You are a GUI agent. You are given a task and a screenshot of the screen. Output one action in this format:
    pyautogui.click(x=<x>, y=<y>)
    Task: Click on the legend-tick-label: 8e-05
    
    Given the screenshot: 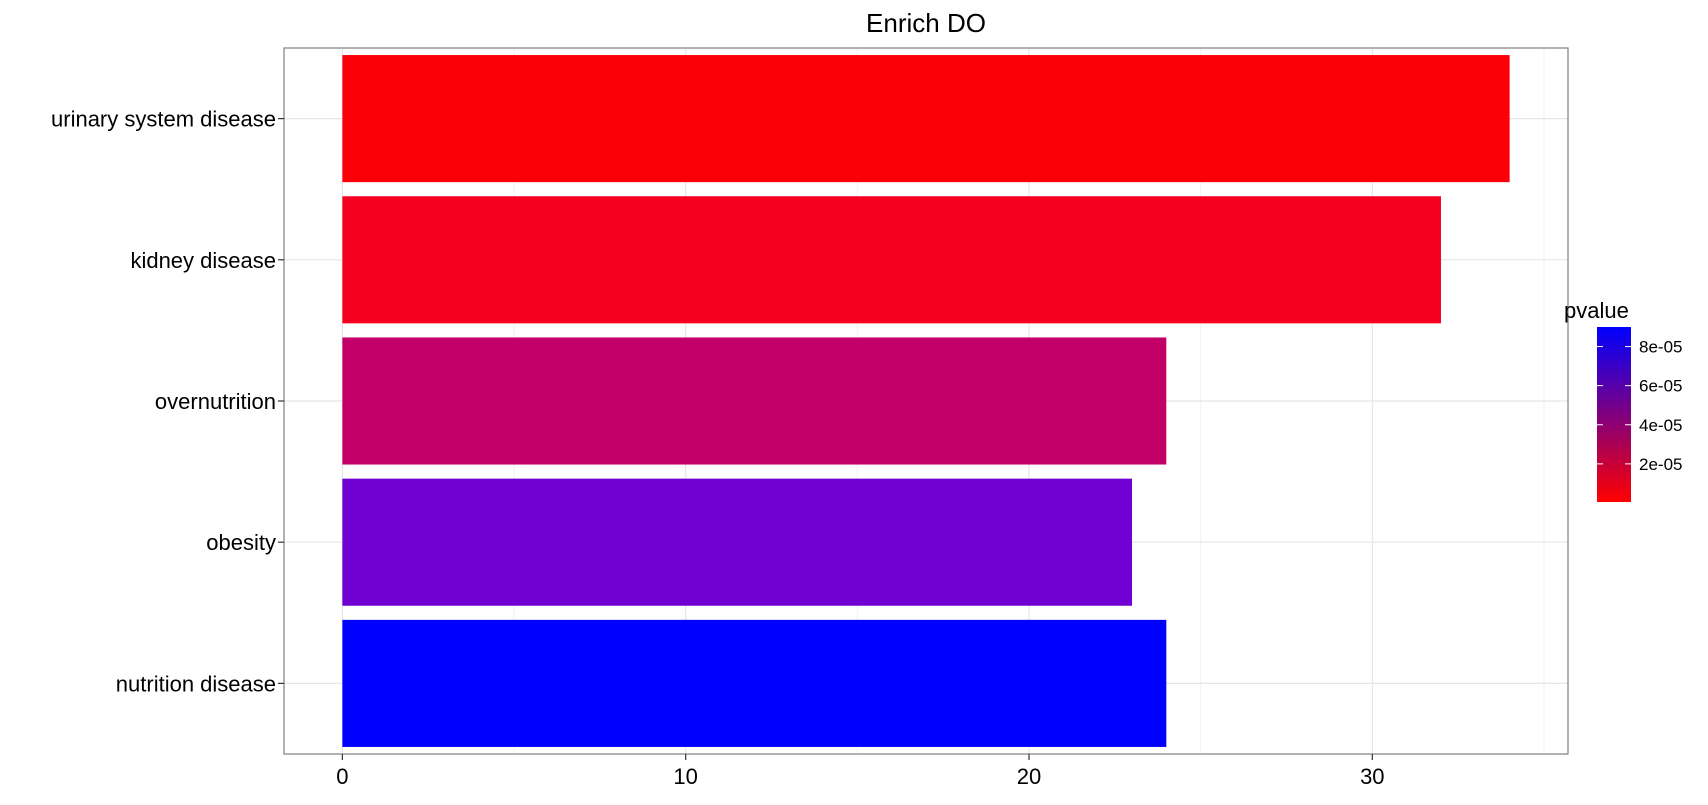 What is the action you would take?
    pyautogui.click(x=1660, y=347)
    